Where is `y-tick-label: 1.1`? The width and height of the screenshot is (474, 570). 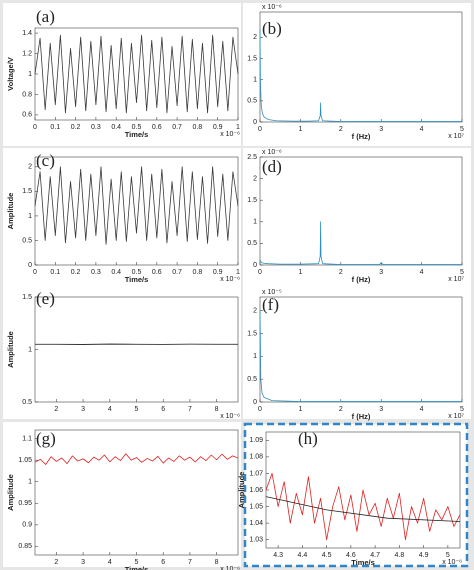 y-tick-label: 1.1 is located at coordinates (27, 438).